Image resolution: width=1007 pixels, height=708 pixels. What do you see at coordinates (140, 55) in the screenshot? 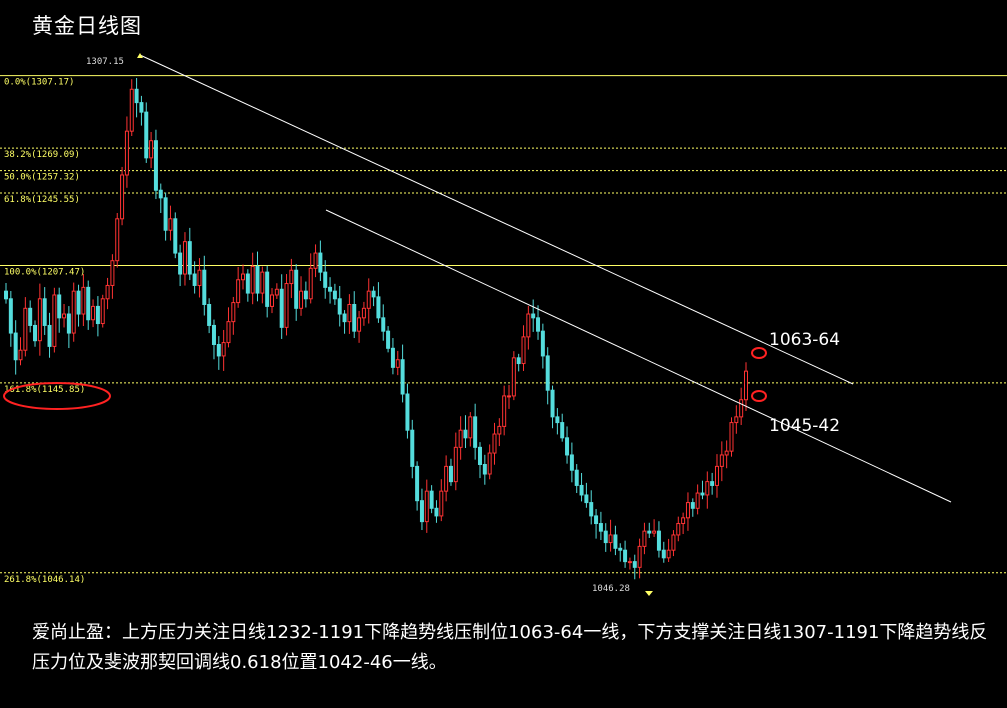
I see `high-marker-arrow` at bounding box center [140, 55].